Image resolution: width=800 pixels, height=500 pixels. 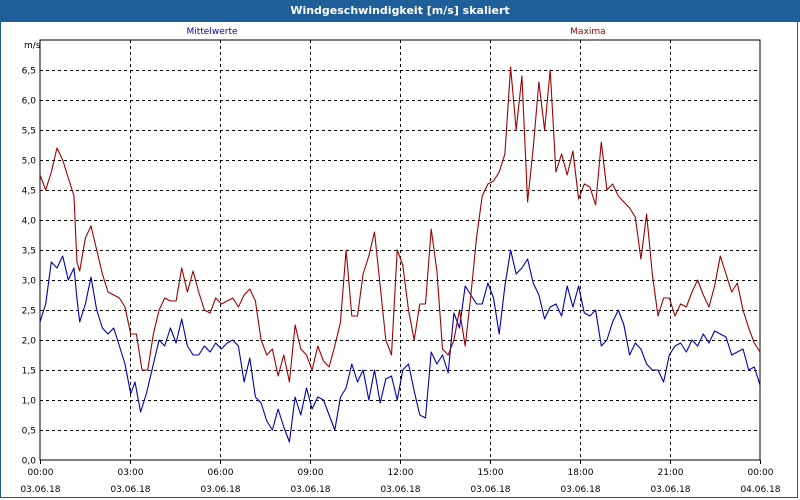 I want to click on x-tick-time: 21:00, so click(x=671, y=473).